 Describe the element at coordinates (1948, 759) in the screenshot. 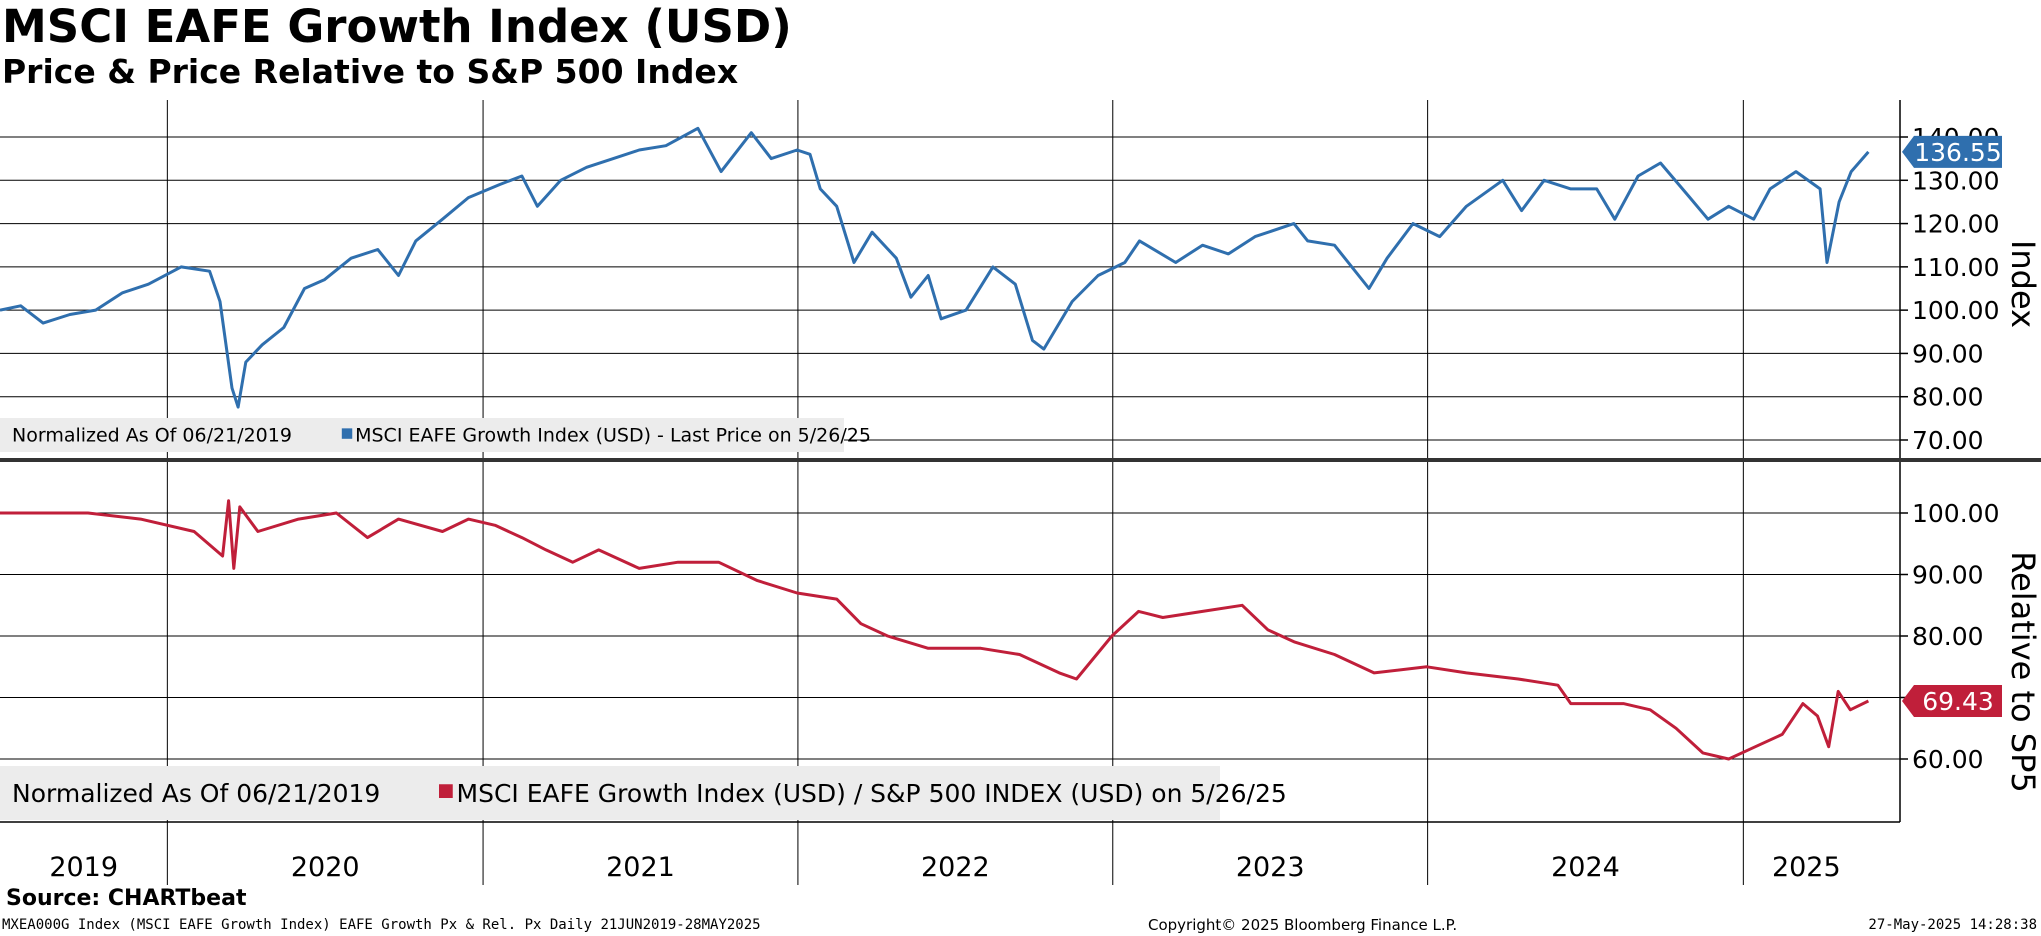

I see `y-tick-label: 60.00` at that location.